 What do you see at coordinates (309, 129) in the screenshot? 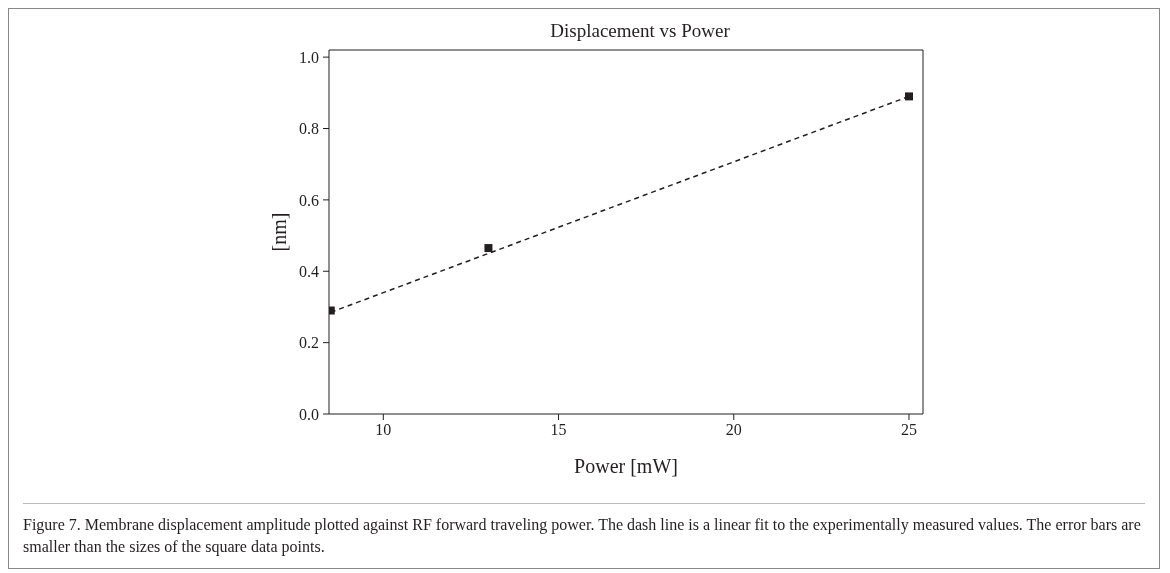
I see `y-tick-label: 0.8` at bounding box center [309, 129].